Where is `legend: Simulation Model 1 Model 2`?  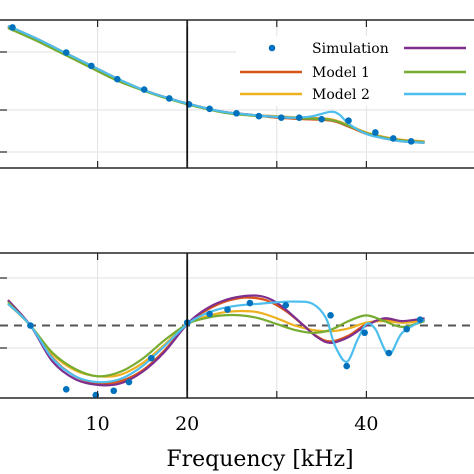
legend: Simulation Model 1 Model 2 is located at coordinates (355, 71).